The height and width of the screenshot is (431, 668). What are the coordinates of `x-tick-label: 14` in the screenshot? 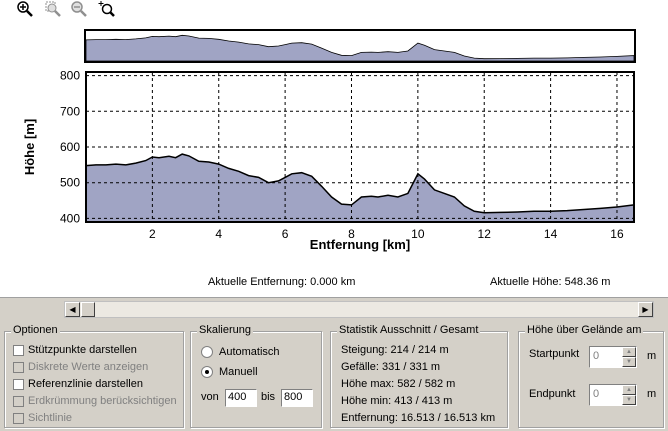 It's located at (551, 234).